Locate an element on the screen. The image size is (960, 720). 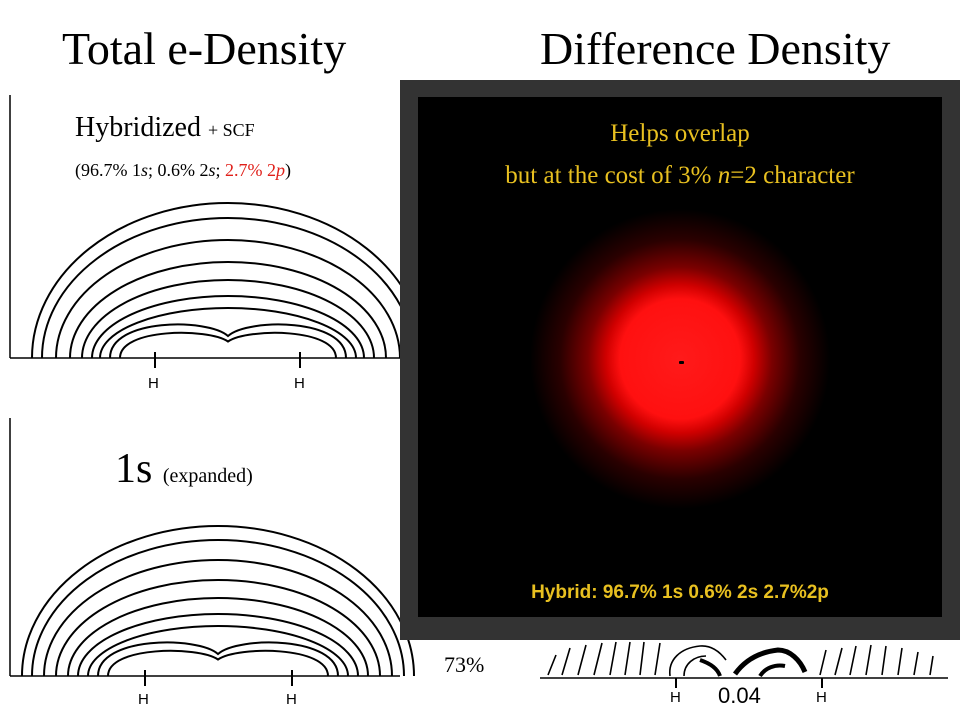
overlay-text-part: =2 character is located at coordinates (792, 175).